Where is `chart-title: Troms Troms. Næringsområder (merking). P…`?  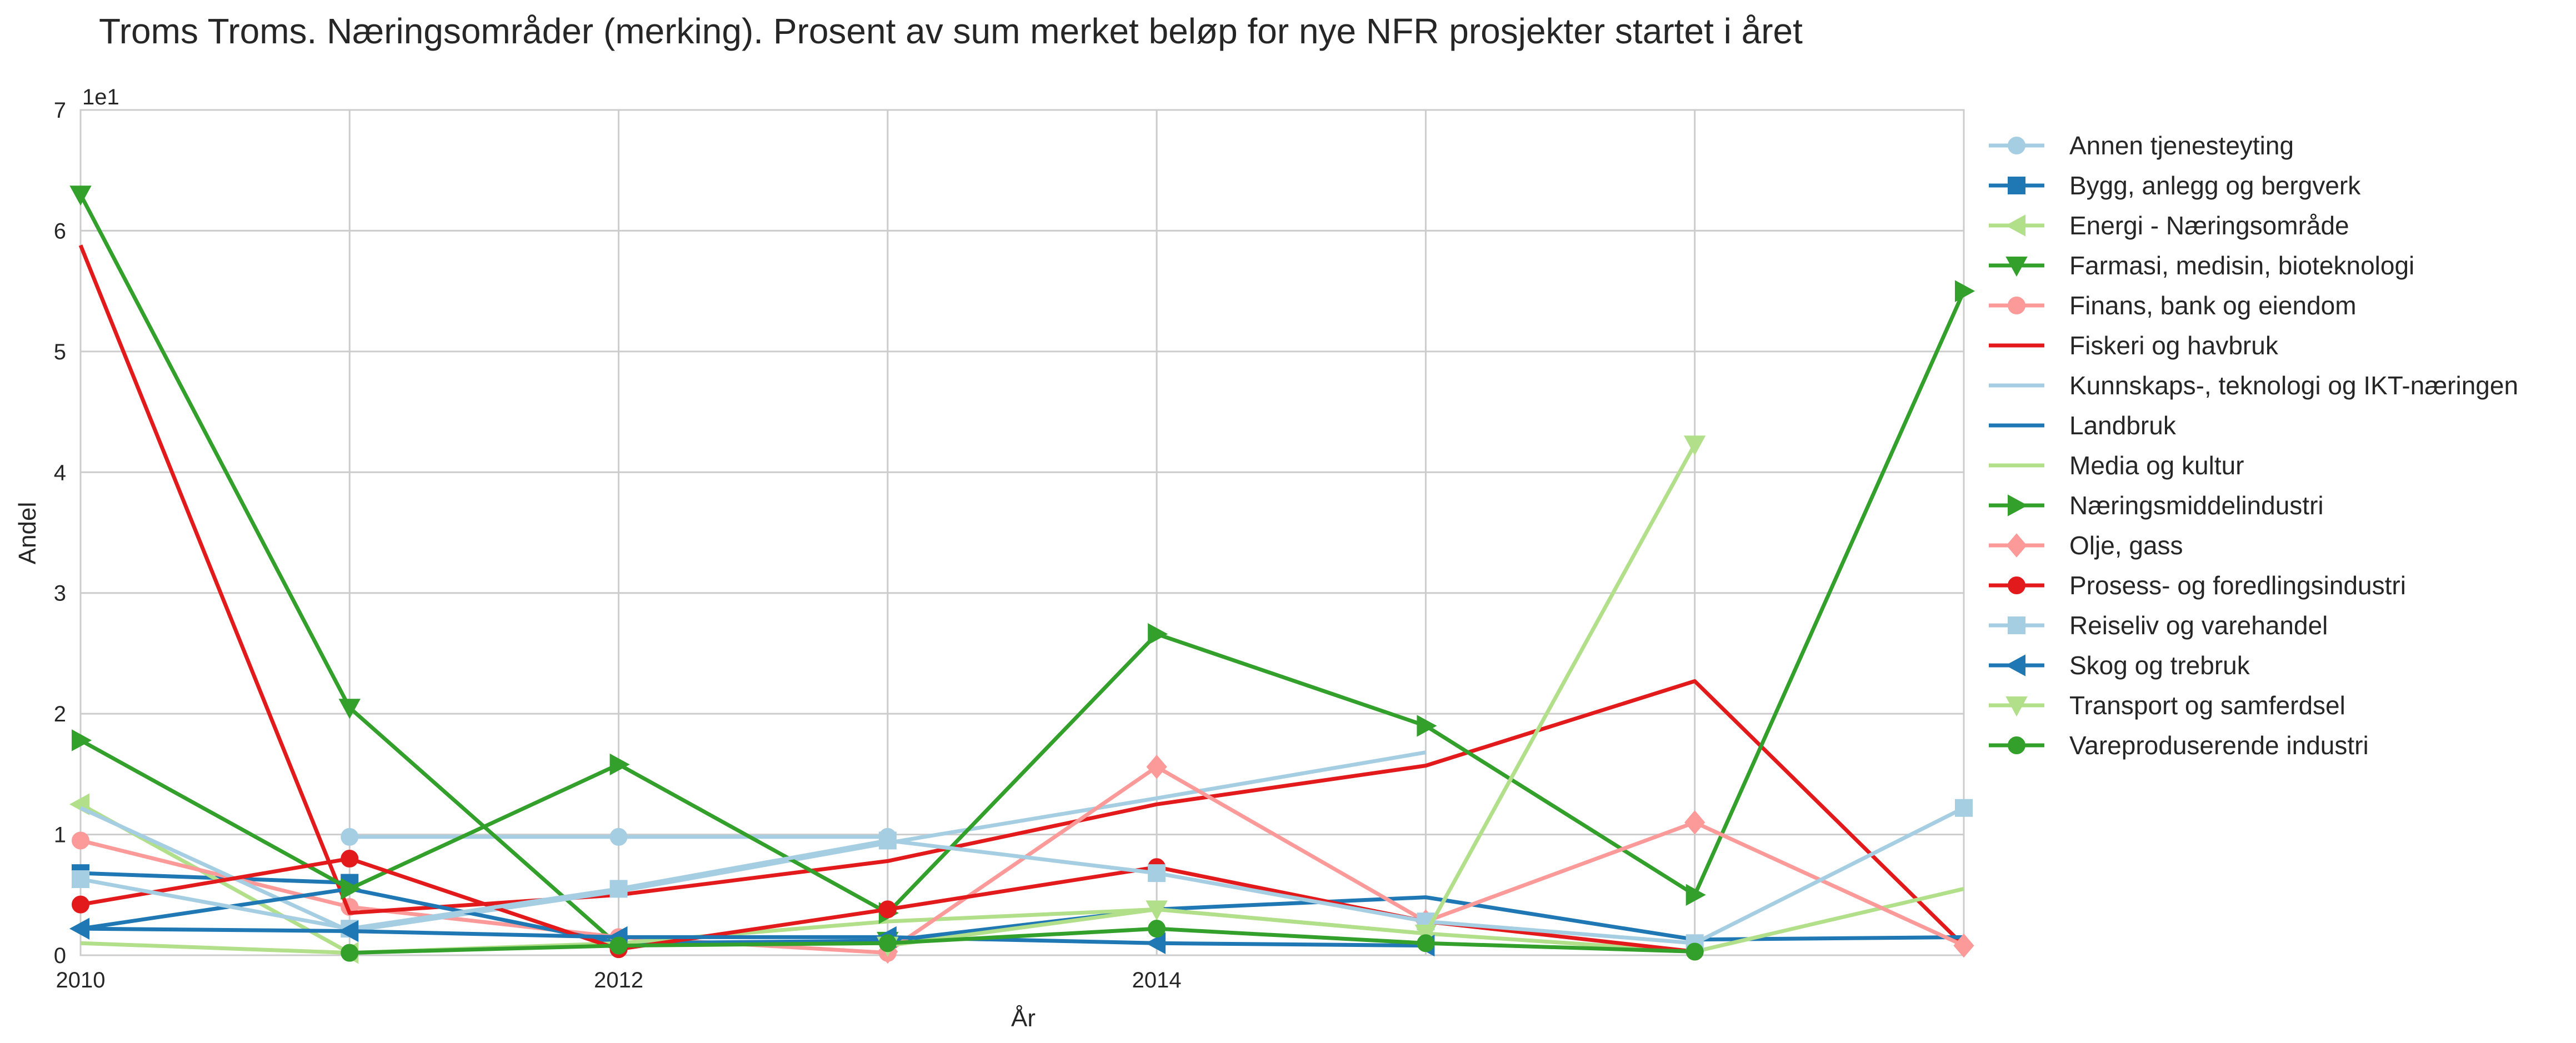 chart-title: Troms Troms. Næringsområder (merking). P… is located at coordinates (951, 31).